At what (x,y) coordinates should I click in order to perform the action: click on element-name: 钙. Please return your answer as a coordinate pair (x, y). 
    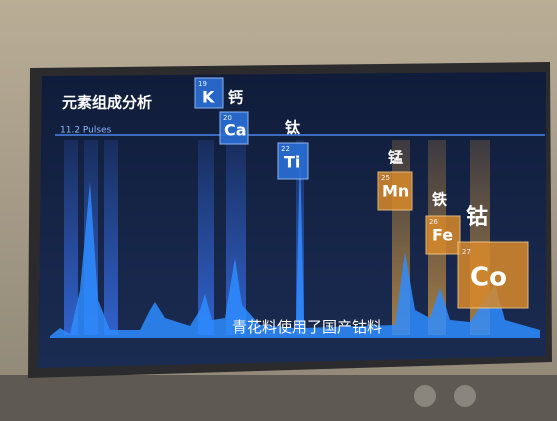
    Looking at the image, I should click on (235, 98).